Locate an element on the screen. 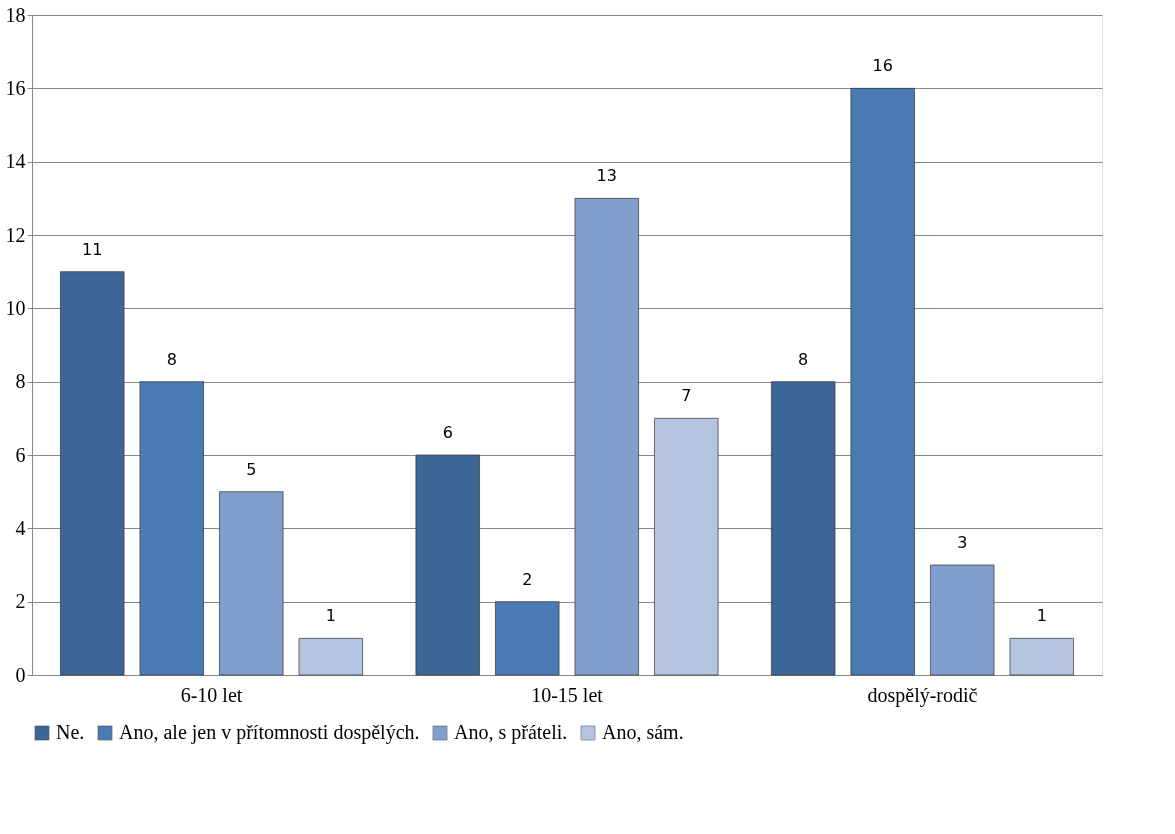  y-tick-label: 12 is located at coordinates (15, 234).